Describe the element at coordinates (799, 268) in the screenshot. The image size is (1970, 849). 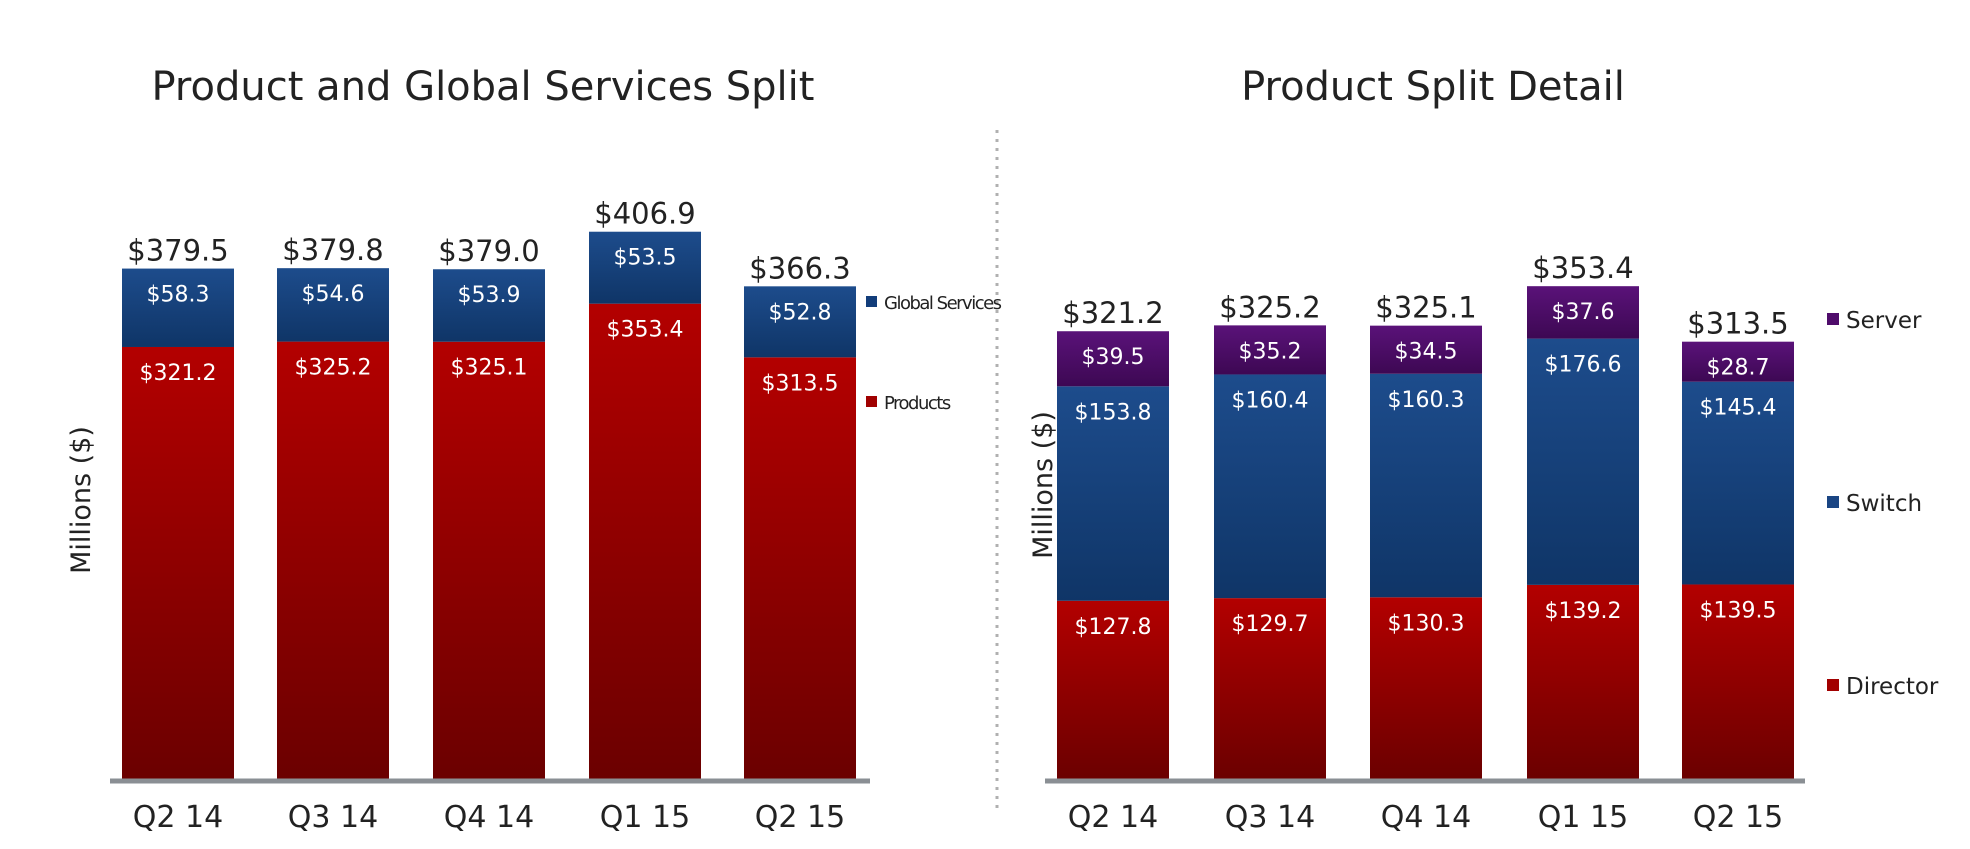
I see `chart1-total-label: $366.3` at that location.